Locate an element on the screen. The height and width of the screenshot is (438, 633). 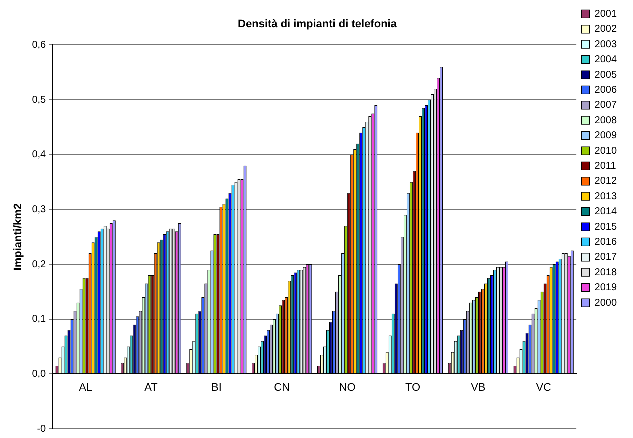
y-tick-label: 0,3 is located at coordinates (39, 210).